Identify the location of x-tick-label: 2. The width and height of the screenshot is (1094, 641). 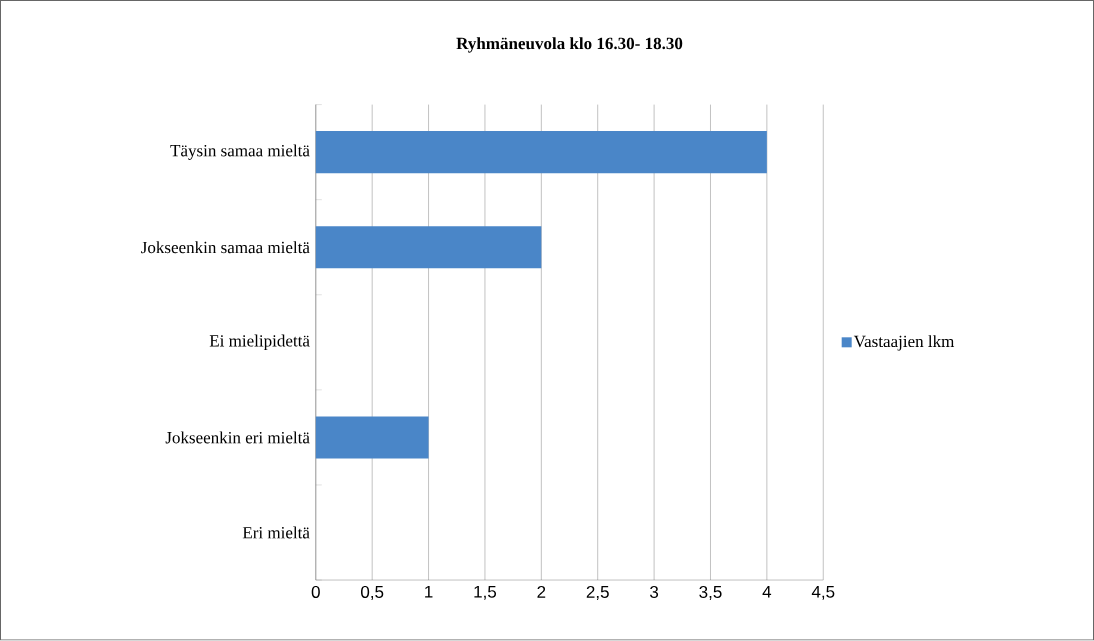
(541, 592).